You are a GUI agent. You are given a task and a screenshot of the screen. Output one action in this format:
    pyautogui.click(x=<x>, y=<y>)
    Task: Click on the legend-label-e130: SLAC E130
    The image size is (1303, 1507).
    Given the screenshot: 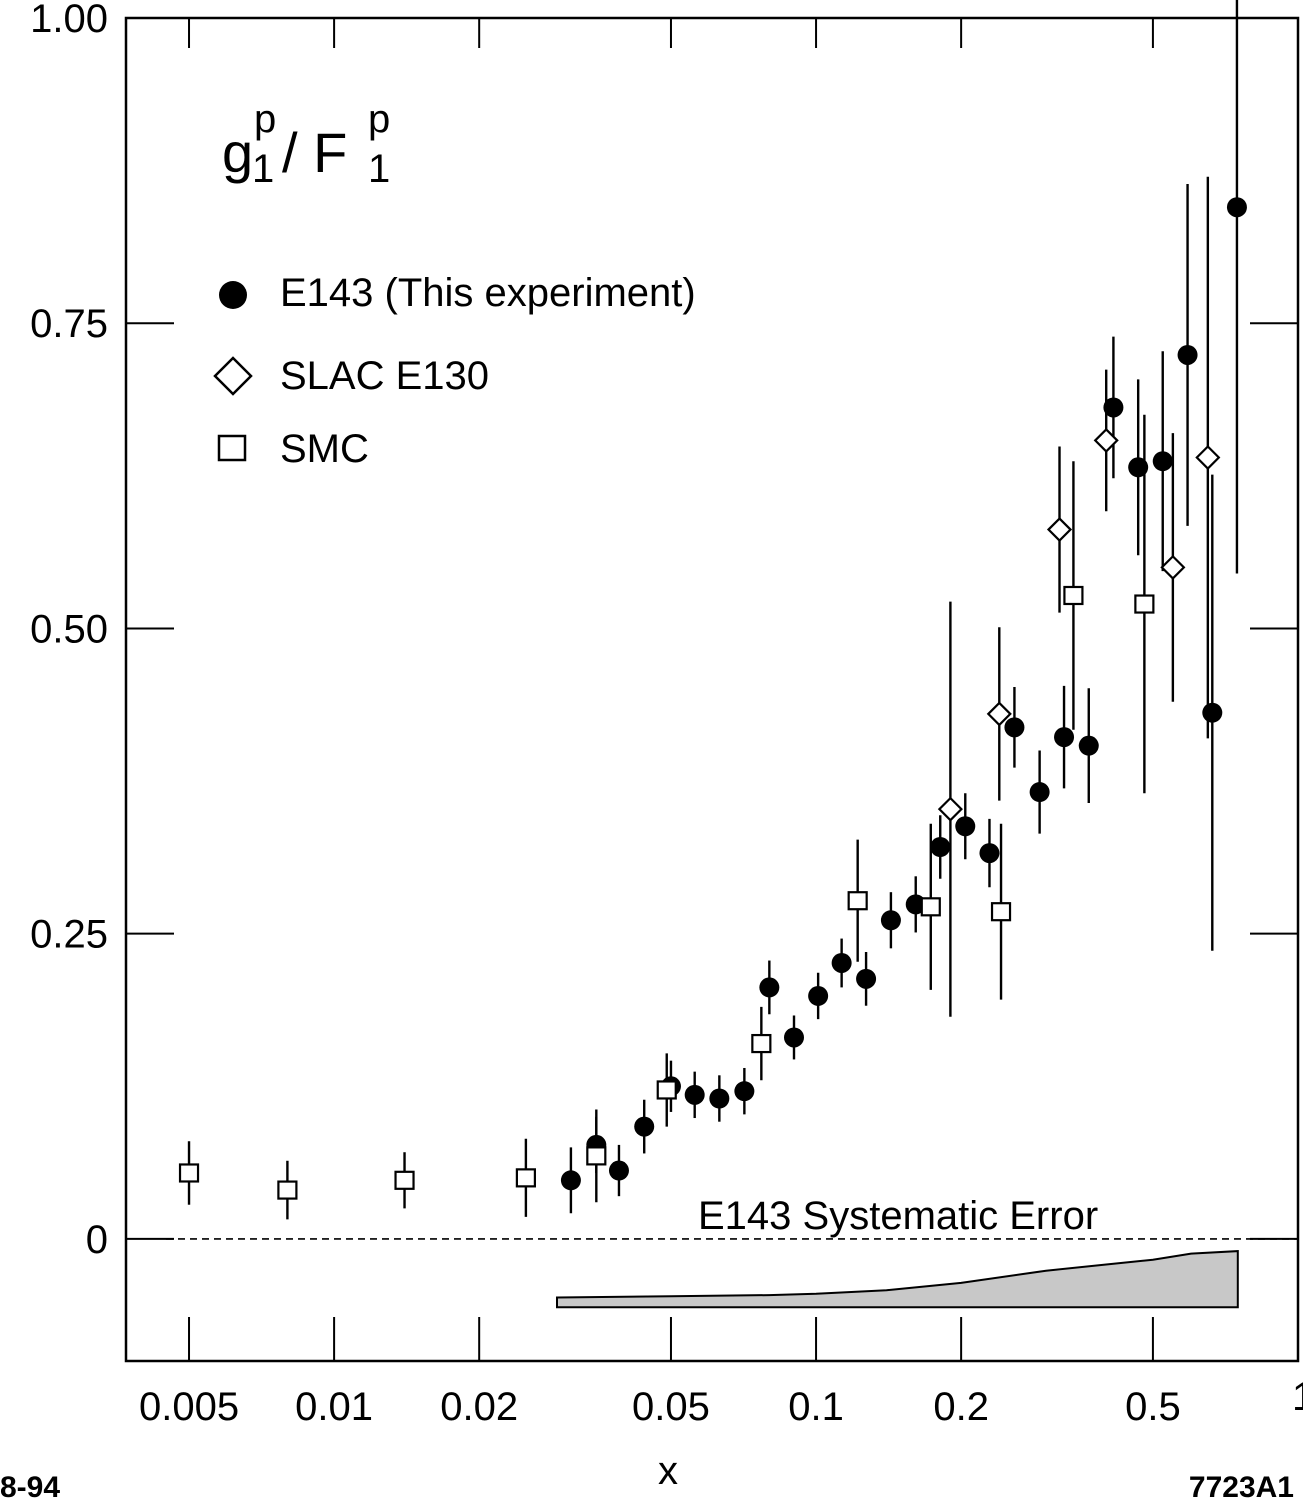 What is the action you would take?
    pyautogui.click(x=384, y=376)
    